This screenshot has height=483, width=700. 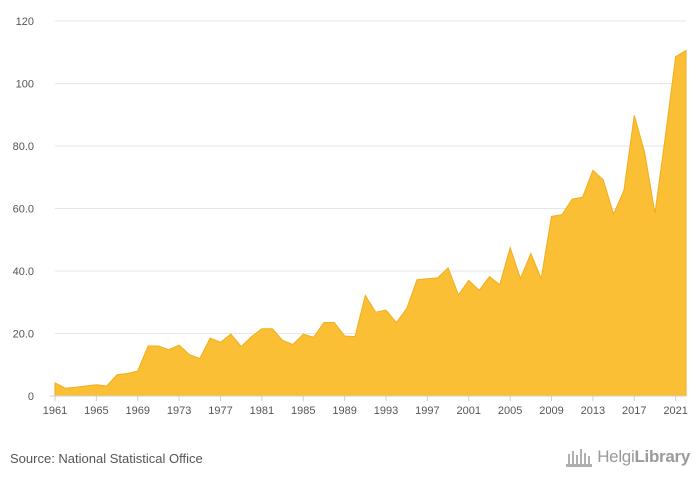 What do you see at coordinates (344, 411) in the screenshot?
I see `x-tick-label: 1989` at bounding box center [344, 411].